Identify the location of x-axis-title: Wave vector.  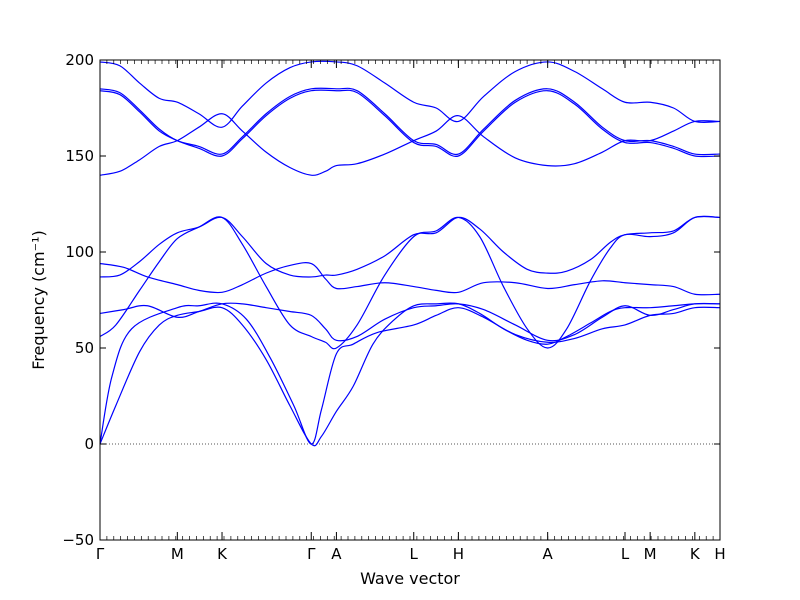
(410, 578).